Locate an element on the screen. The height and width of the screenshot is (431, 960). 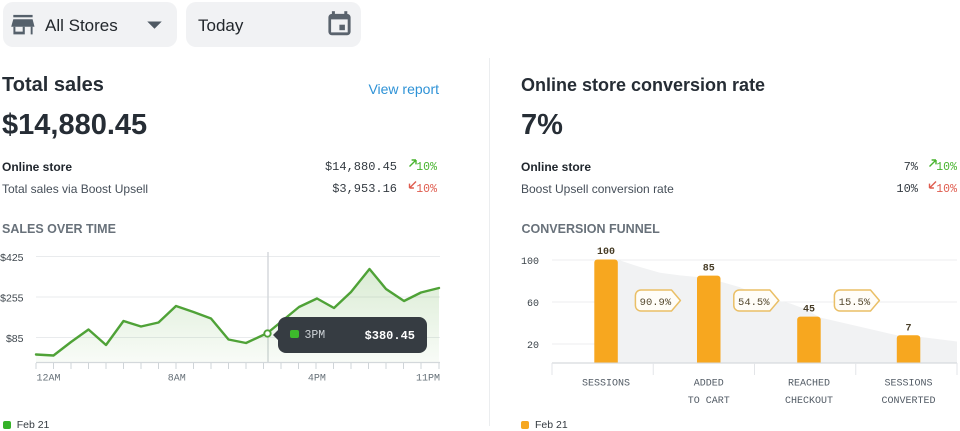
svg-text: 8AM is located at coordinates (177, 379).